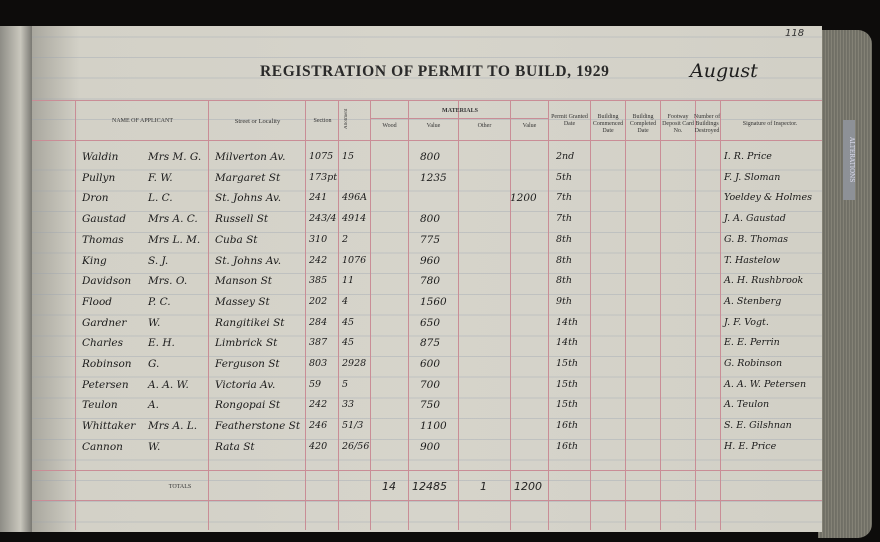 Image resolution: width=880 pixels, height=542 pixels. Describe the element at coordinates (154, 446) in the screenshot. I see `applicant-initials: W.` at that location.